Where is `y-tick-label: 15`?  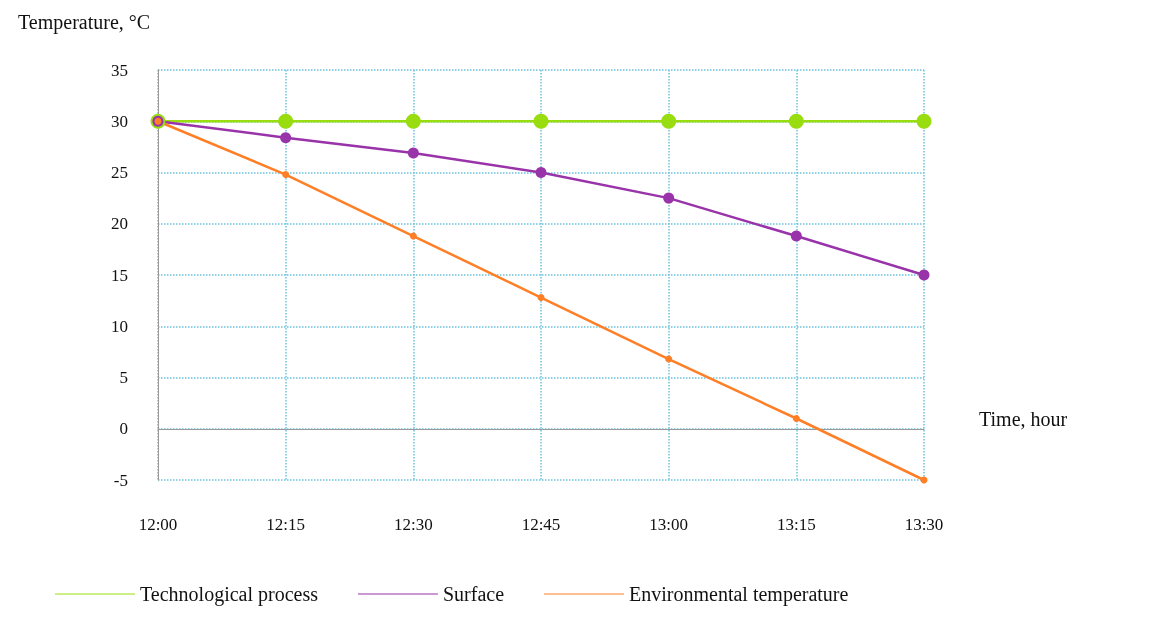 y-tick-label: 15 is located at coordinates (119, 275).